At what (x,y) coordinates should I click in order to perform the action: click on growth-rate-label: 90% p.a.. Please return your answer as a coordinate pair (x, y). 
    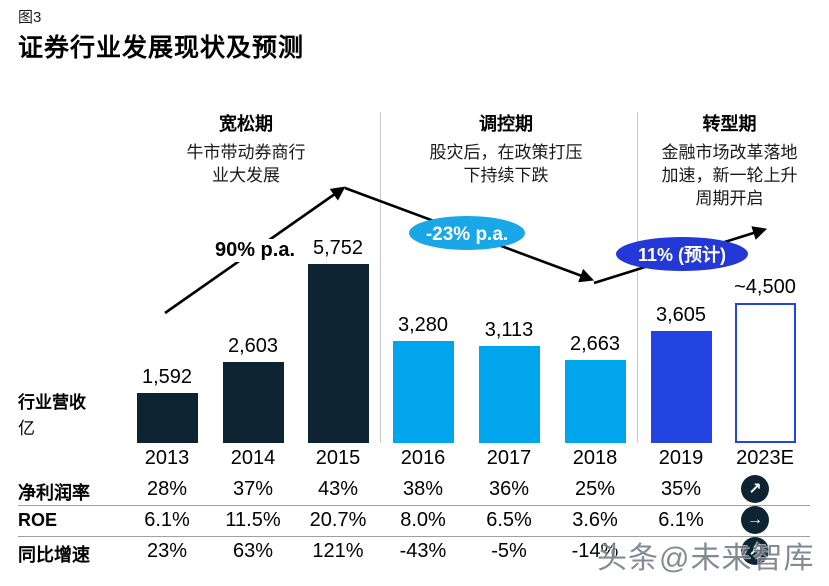
    Looking at the image, I should click on (255, 250).